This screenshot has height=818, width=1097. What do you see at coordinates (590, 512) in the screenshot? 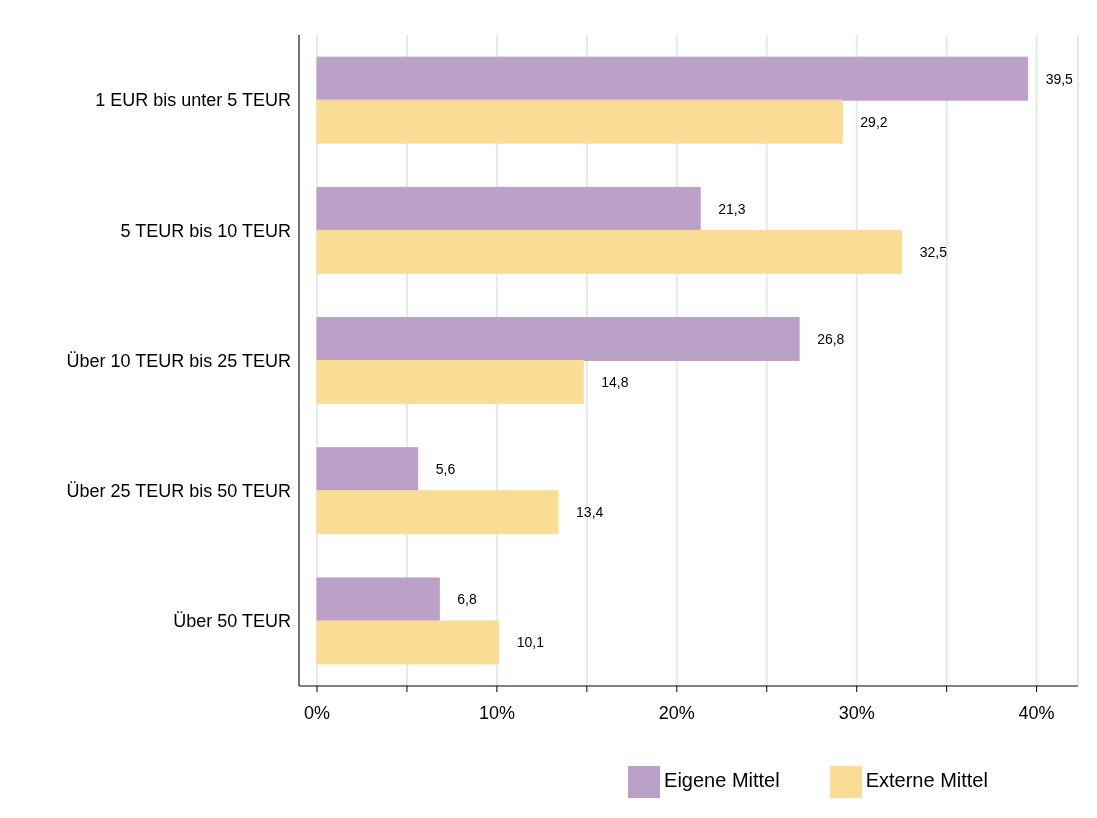
I see `data-label: 13,4` at bounding box center [590, 512].